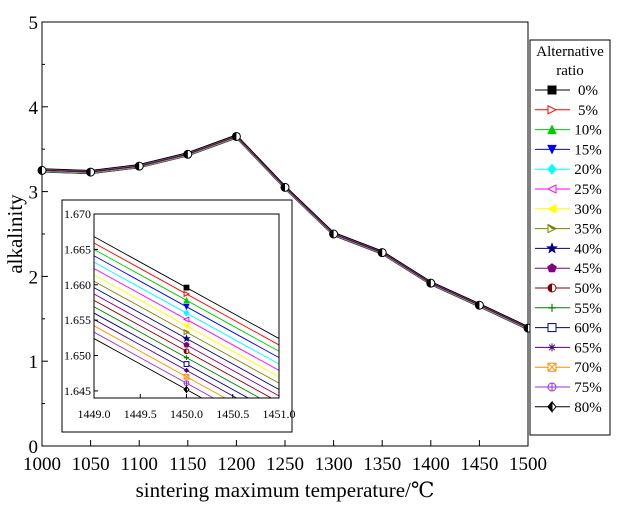  I want to click on x-tick-label: 1200, so click(236, 464).